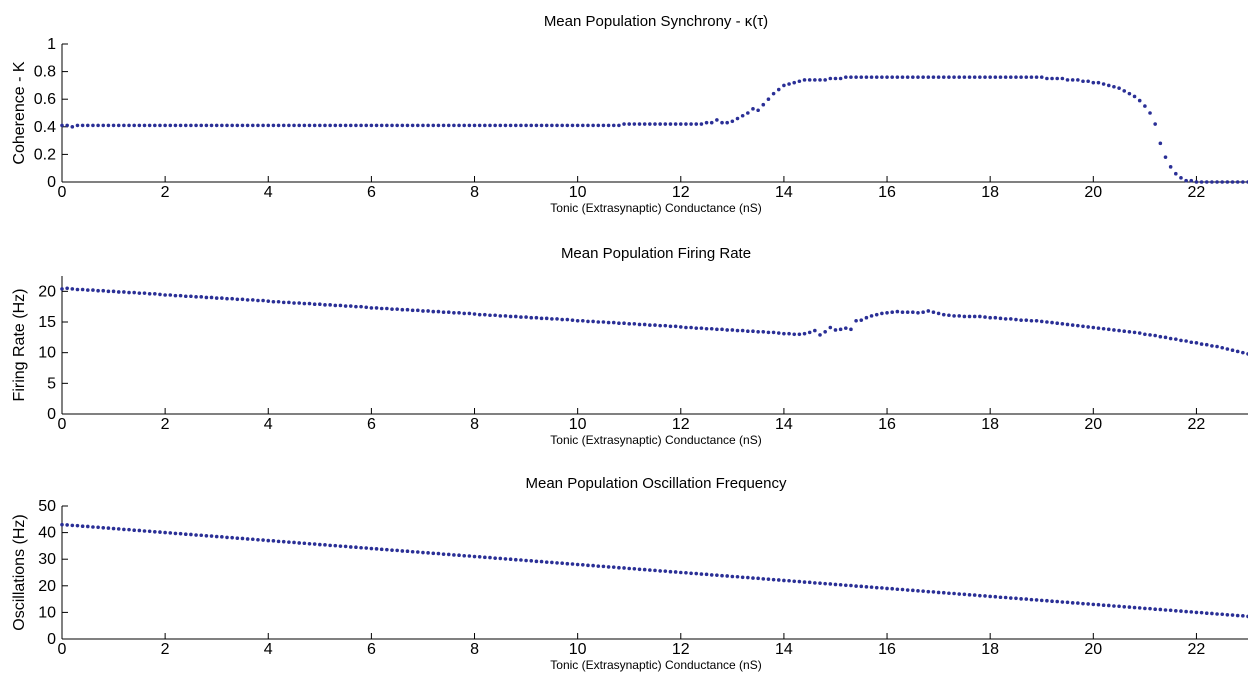 The image size is (1248, 681). Describe the element at coordinates (681, 649) in the screenshot. I see `x-tick-label: 12` at that location.